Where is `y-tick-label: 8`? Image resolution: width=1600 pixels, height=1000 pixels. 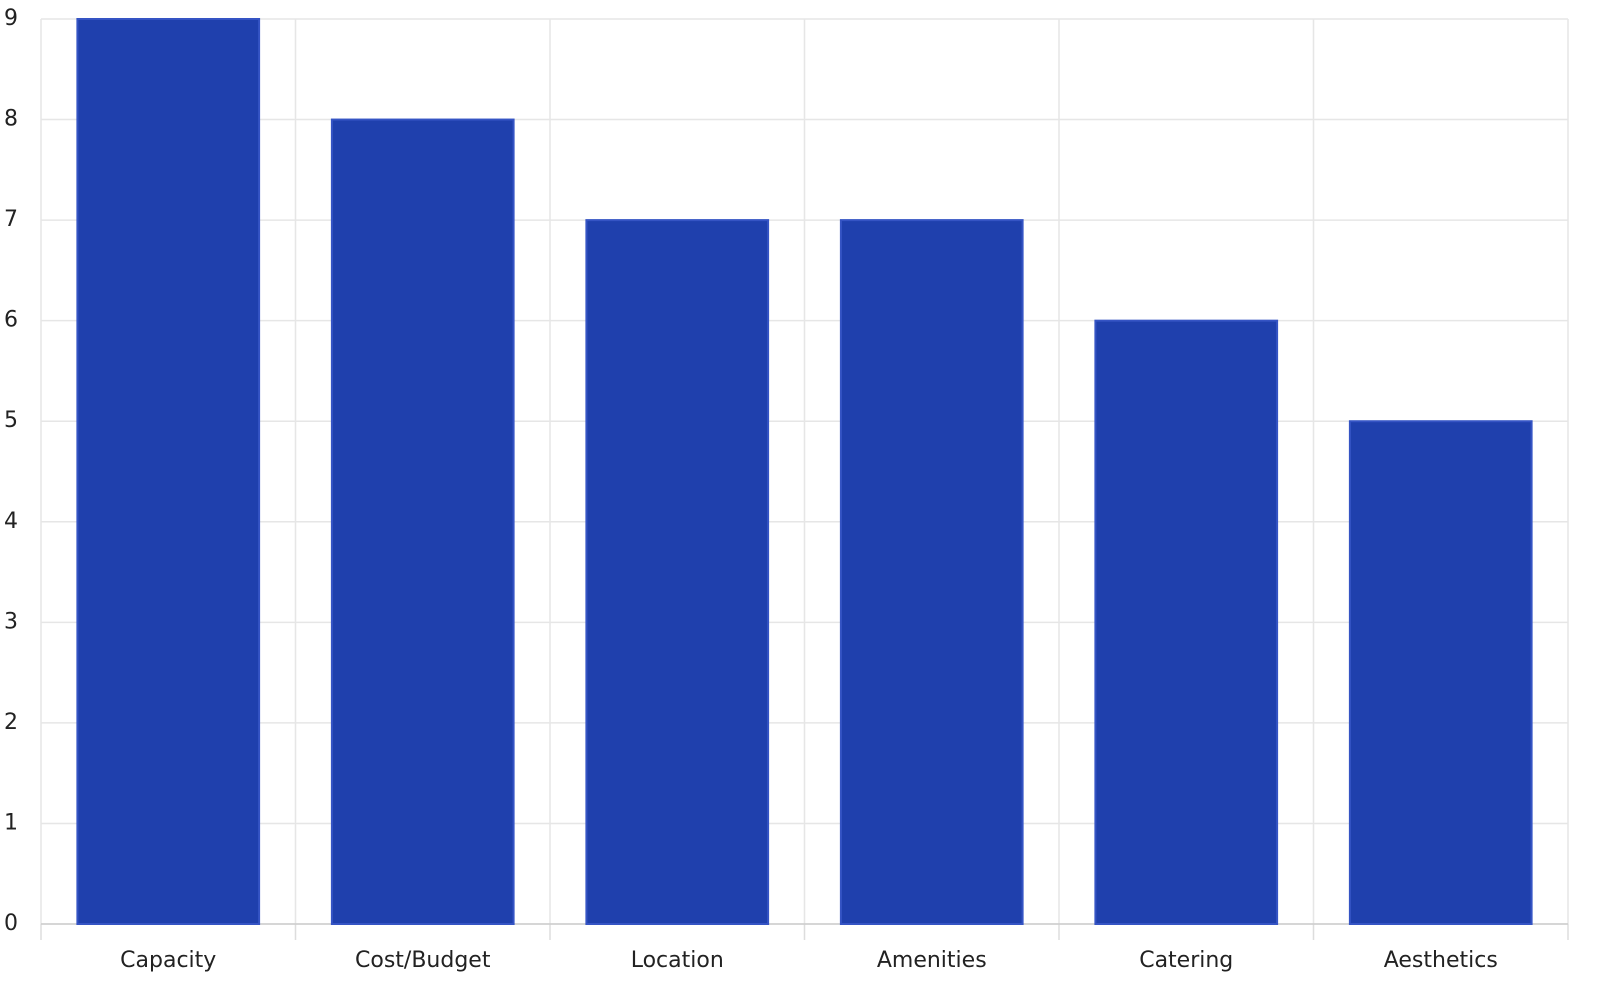 y-tick-label: 8 is located at coordinates (11, 119).